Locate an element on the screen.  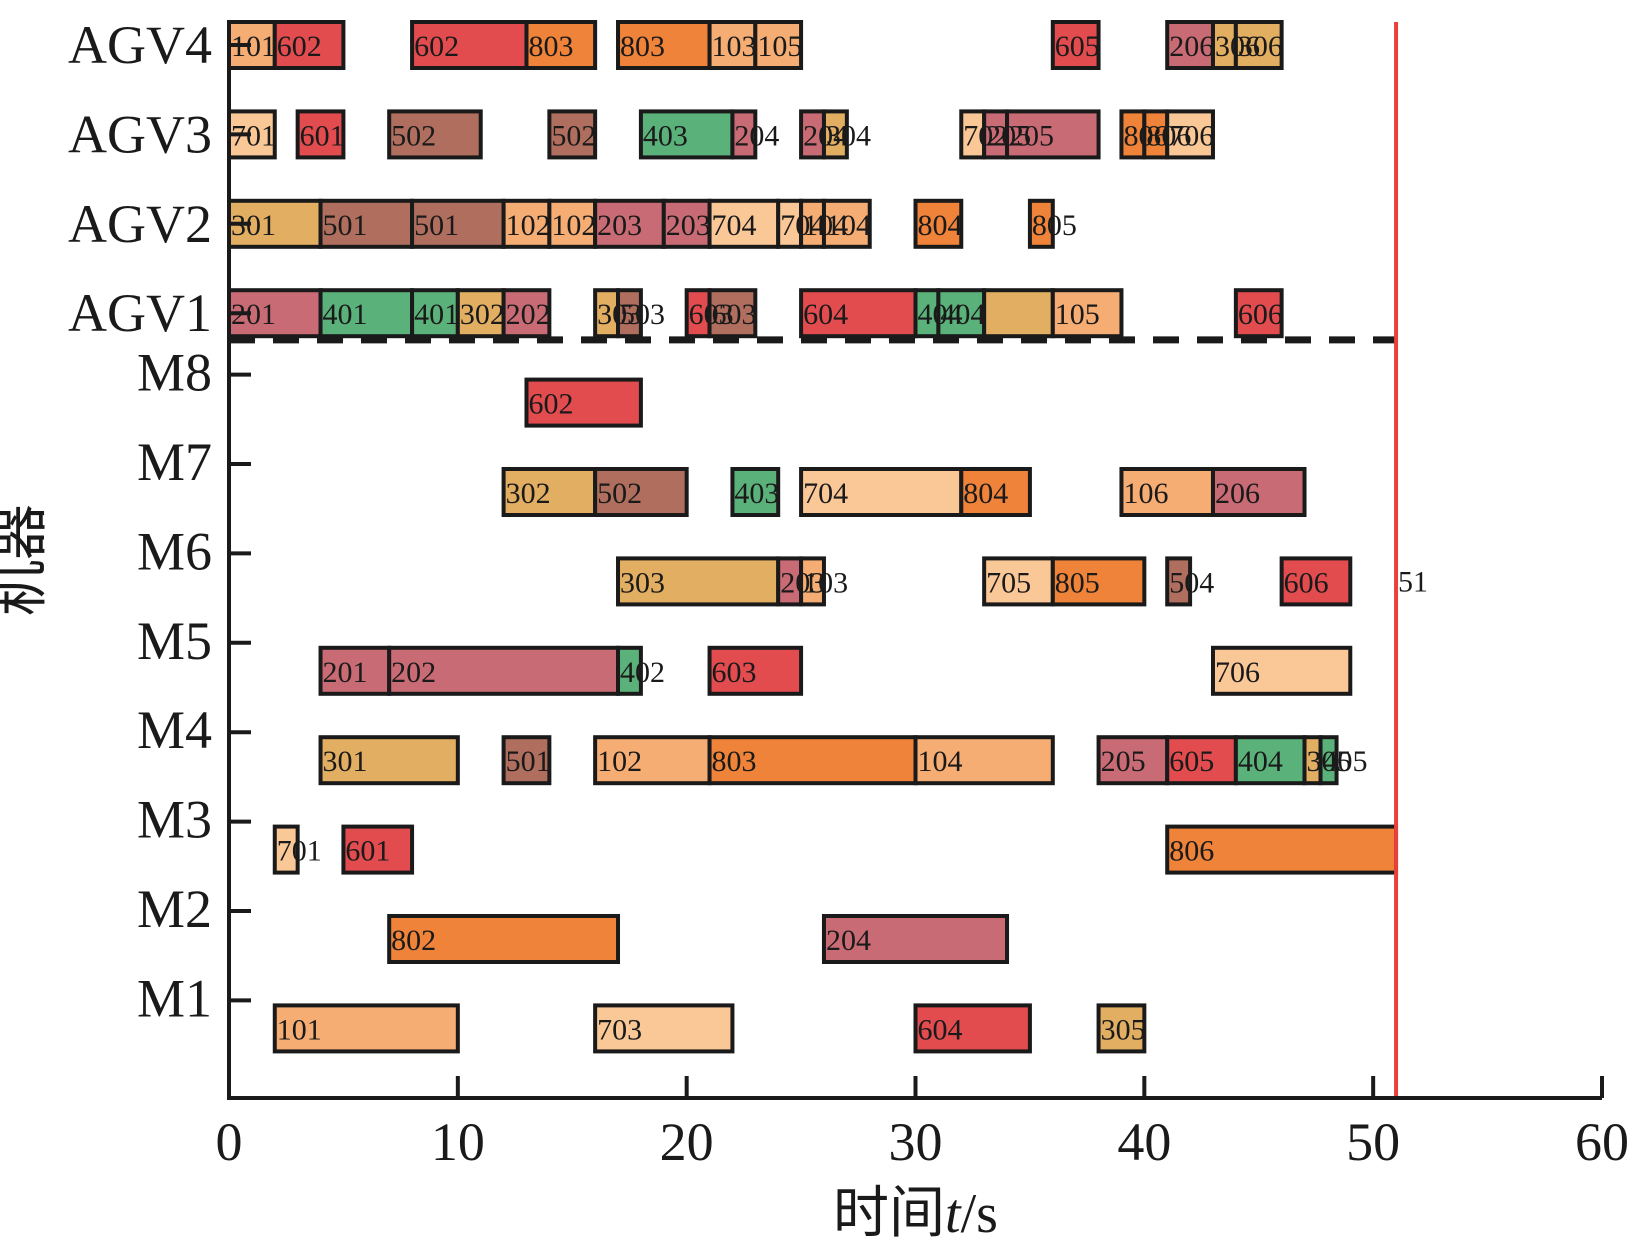
x-tick-label-30: 30 is located at coordinates (916, 1142).